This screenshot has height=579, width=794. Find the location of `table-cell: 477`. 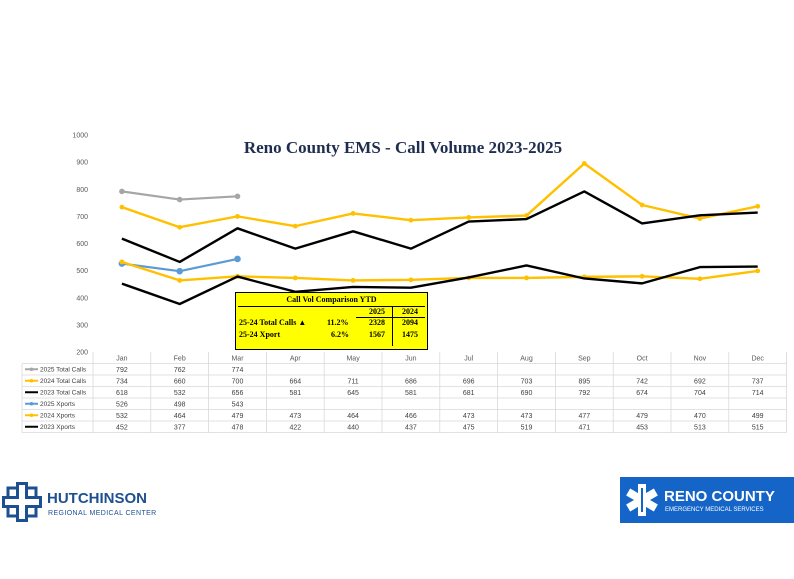

table-cell: 477 is located at coordinates (584, 416).